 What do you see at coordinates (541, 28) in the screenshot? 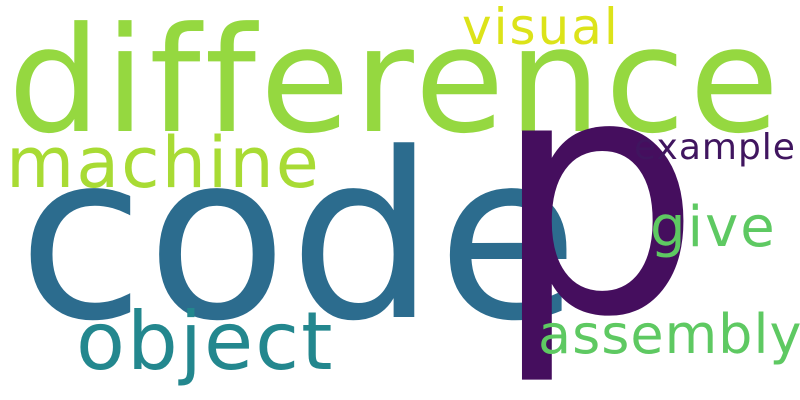
I see `word-visual: visual` at bounding box center [541, 28].